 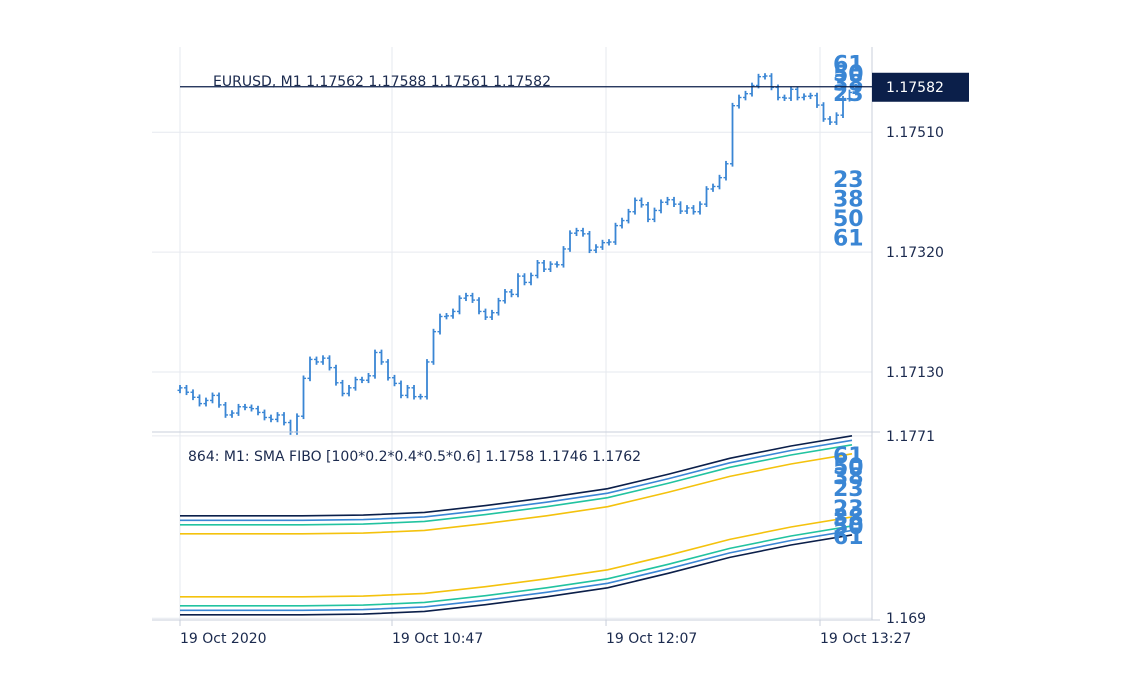 What do you see at coordinates (848, 477) in the screenshot?
I see `indicator-upper-label: 38` at bounding box center [848, 477].